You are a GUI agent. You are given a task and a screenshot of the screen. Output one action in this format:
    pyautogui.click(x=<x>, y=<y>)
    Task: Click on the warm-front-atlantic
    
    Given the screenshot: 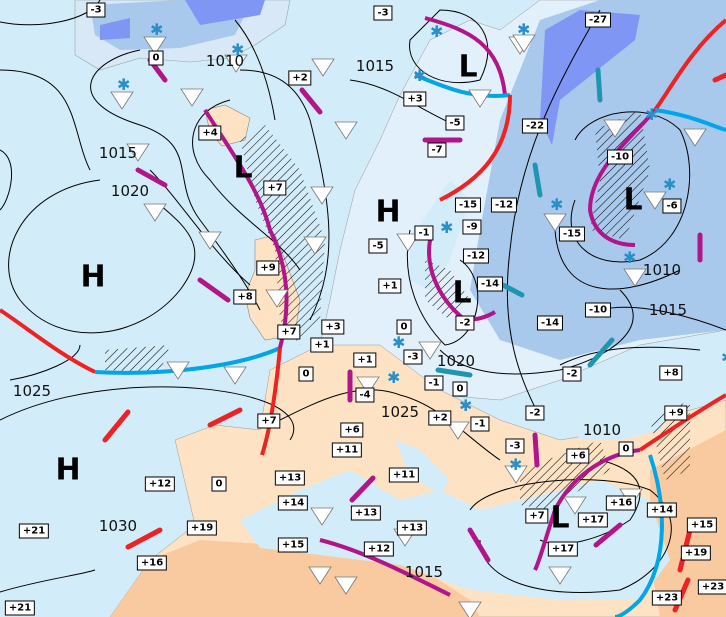 What is the action you would take?
    pyautogui.click(x=48, y=341)
    